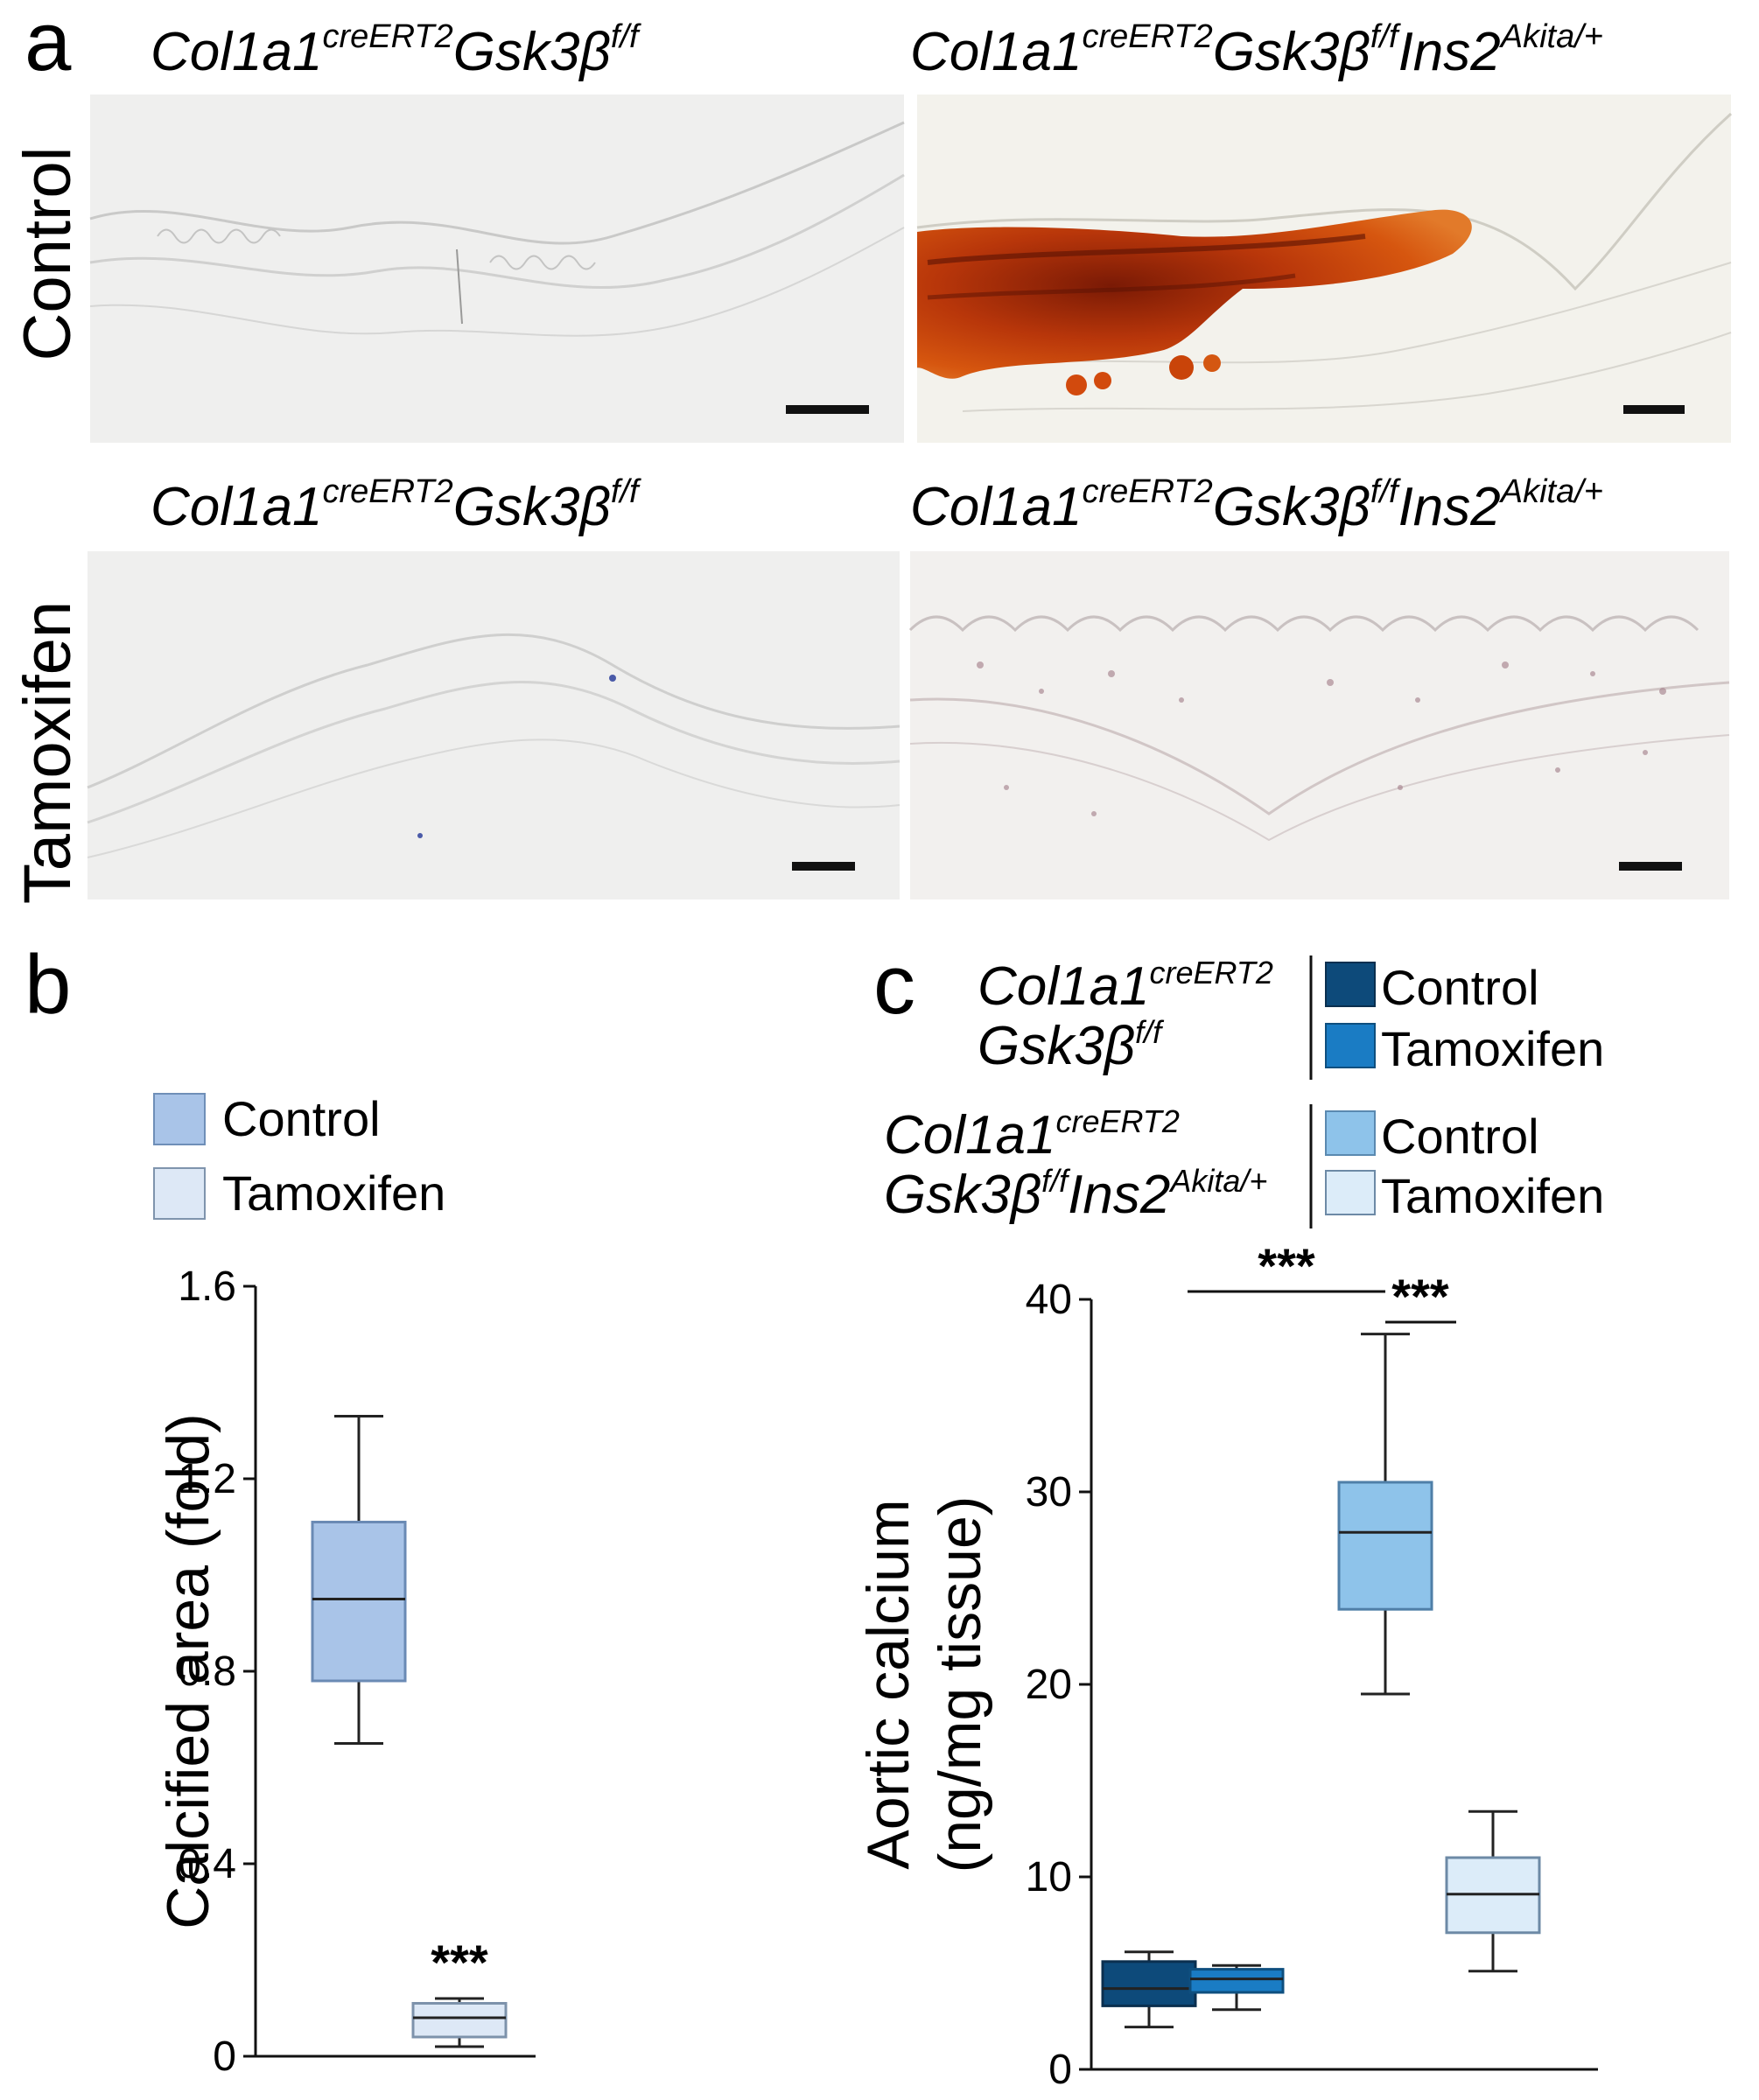  What do you see at coordinates (179, 1193) in the screenshot?
I see `legend-swatch-tamoxifen` at bounding box center [179, 1193].